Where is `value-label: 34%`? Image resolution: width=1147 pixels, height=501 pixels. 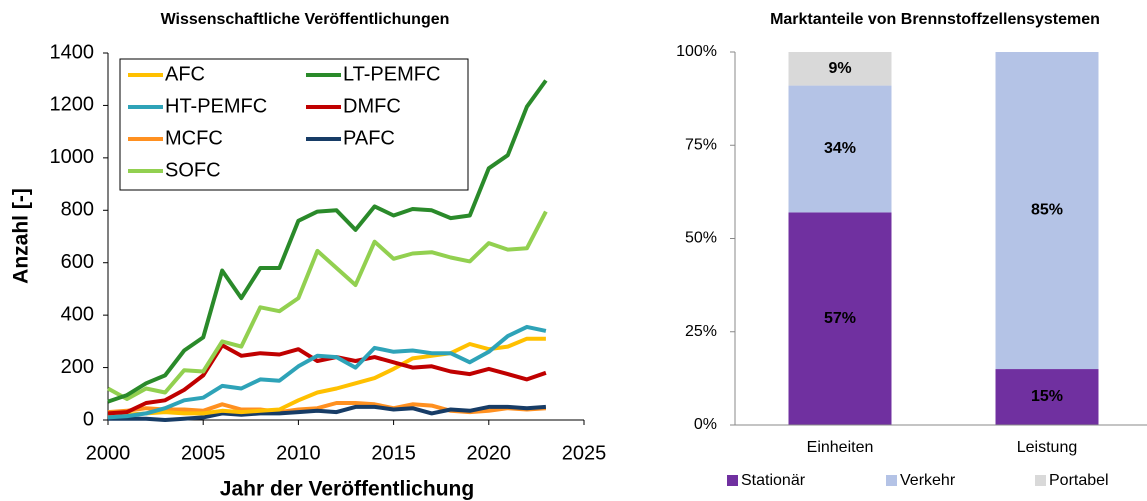
value-label: 34% is located at coordinates (840, 148).